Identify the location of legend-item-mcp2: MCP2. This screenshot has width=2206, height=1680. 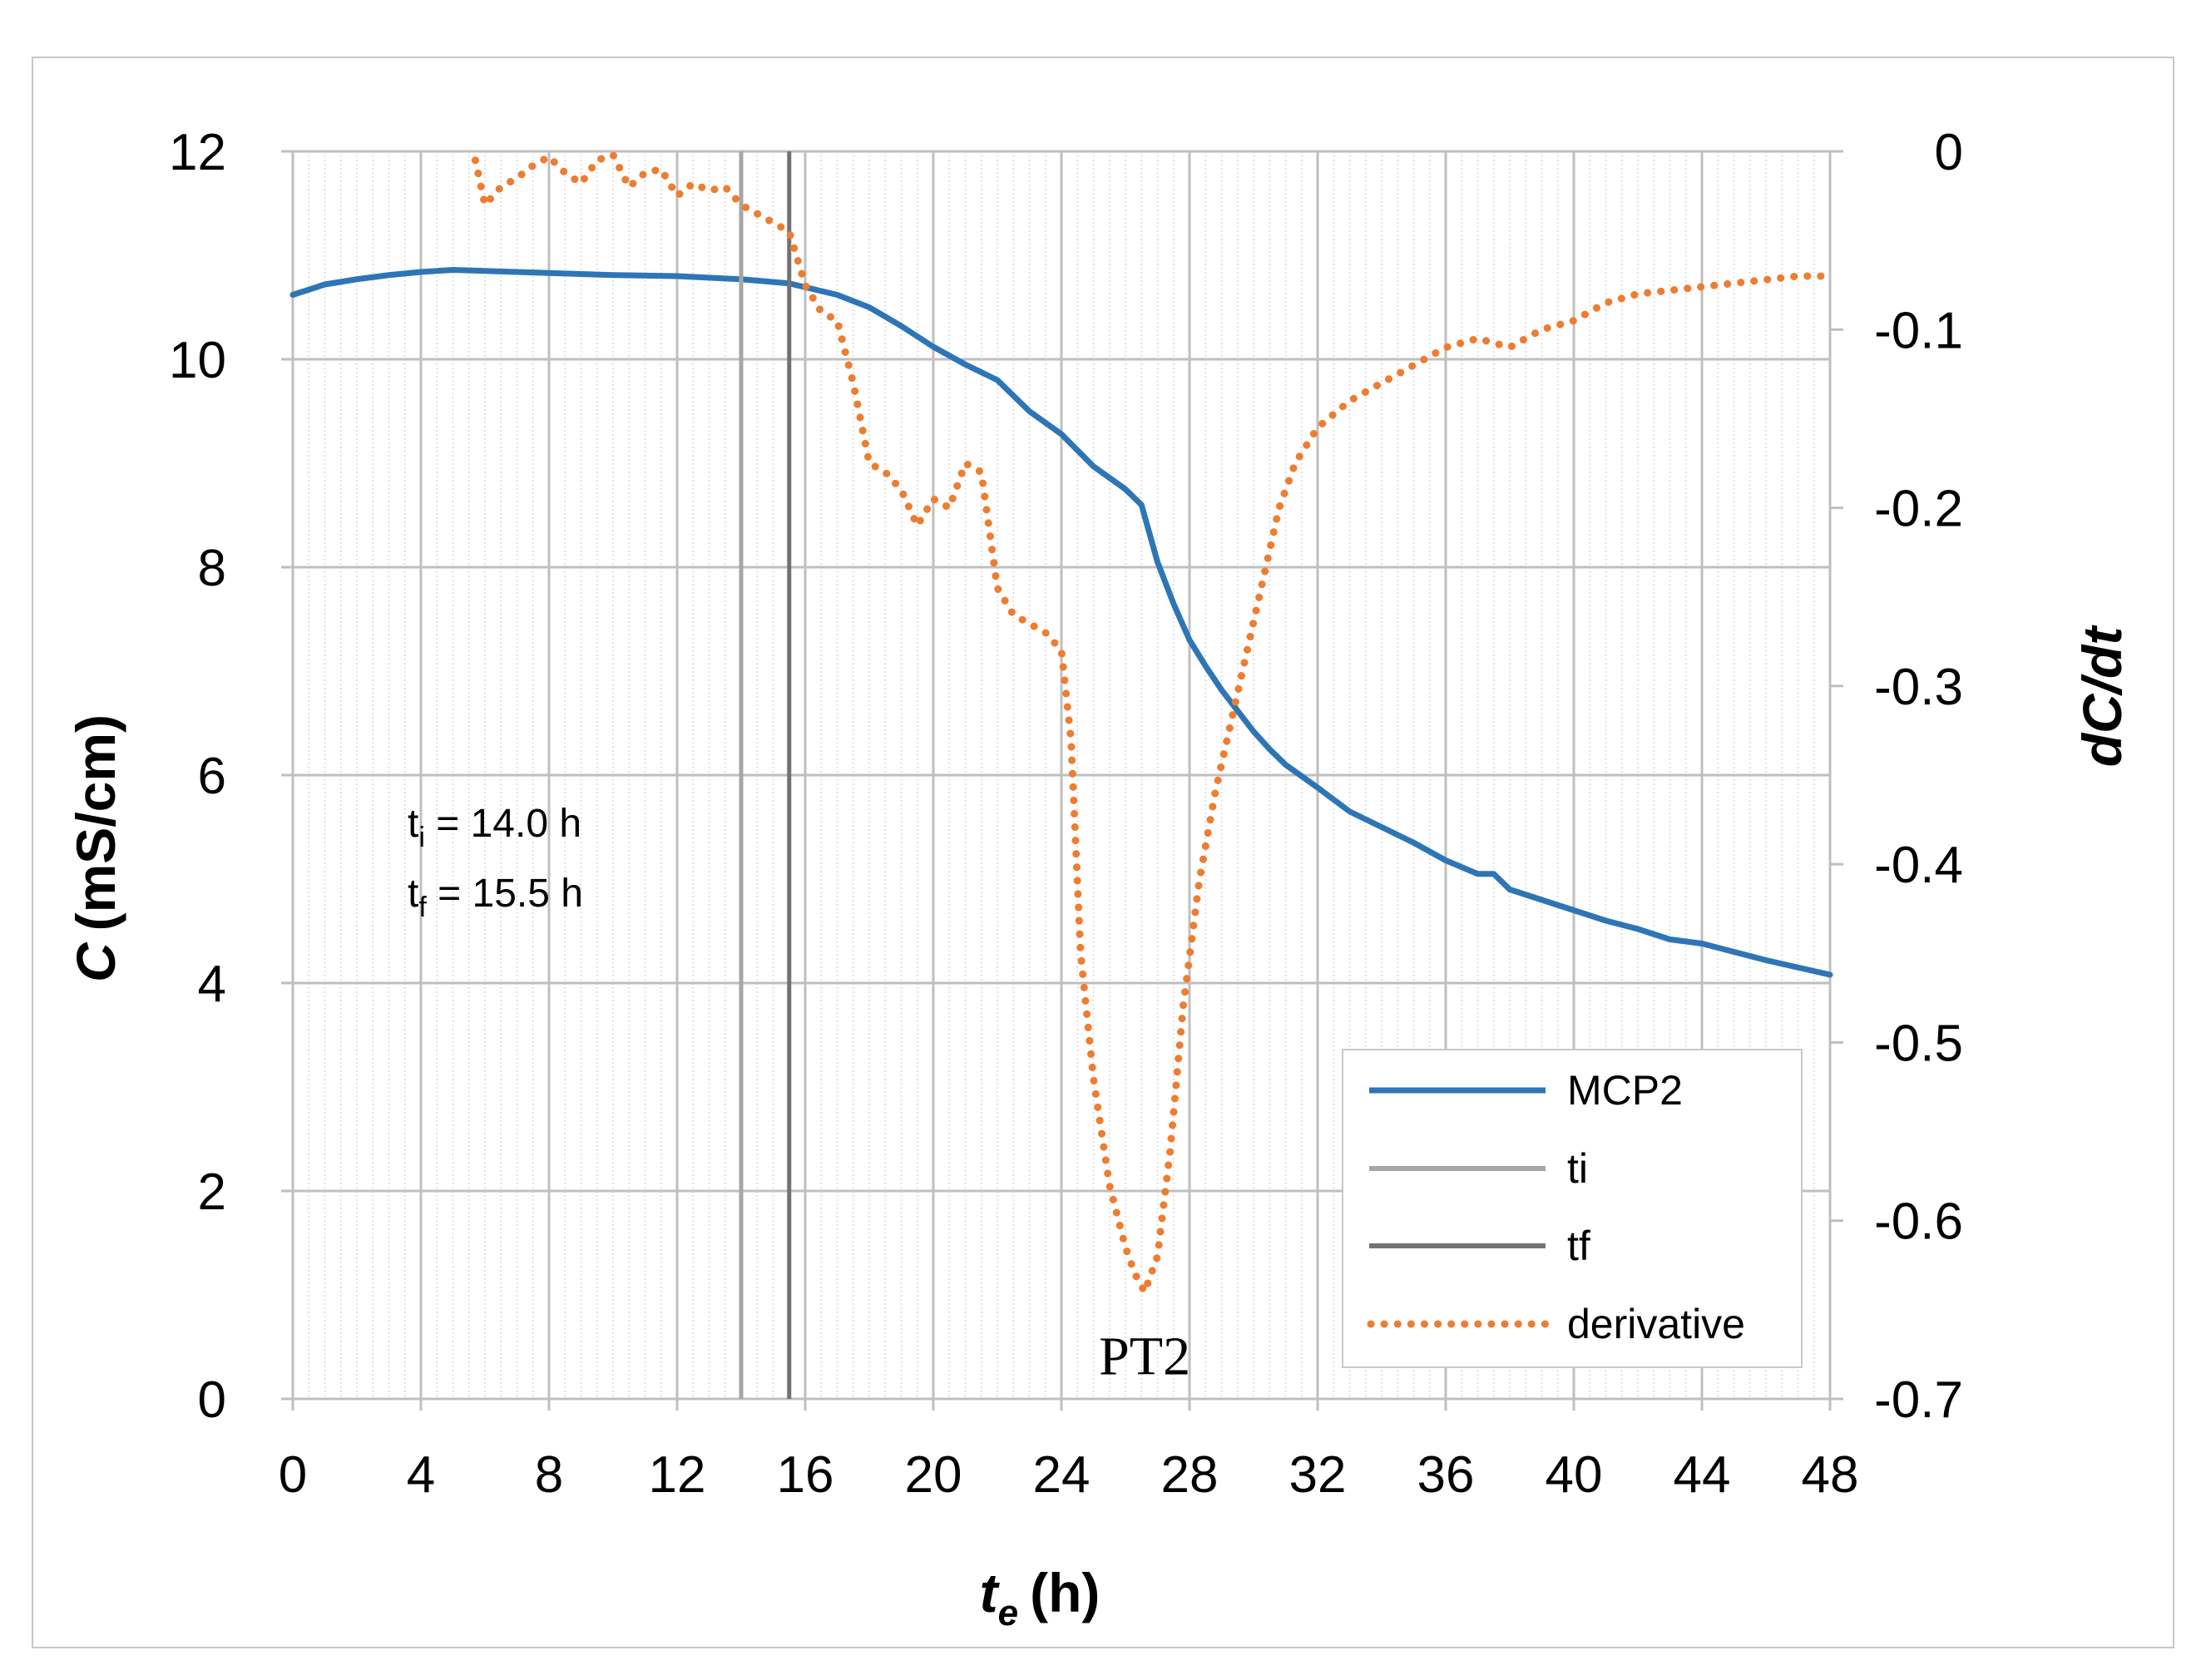
(1526, 1090).